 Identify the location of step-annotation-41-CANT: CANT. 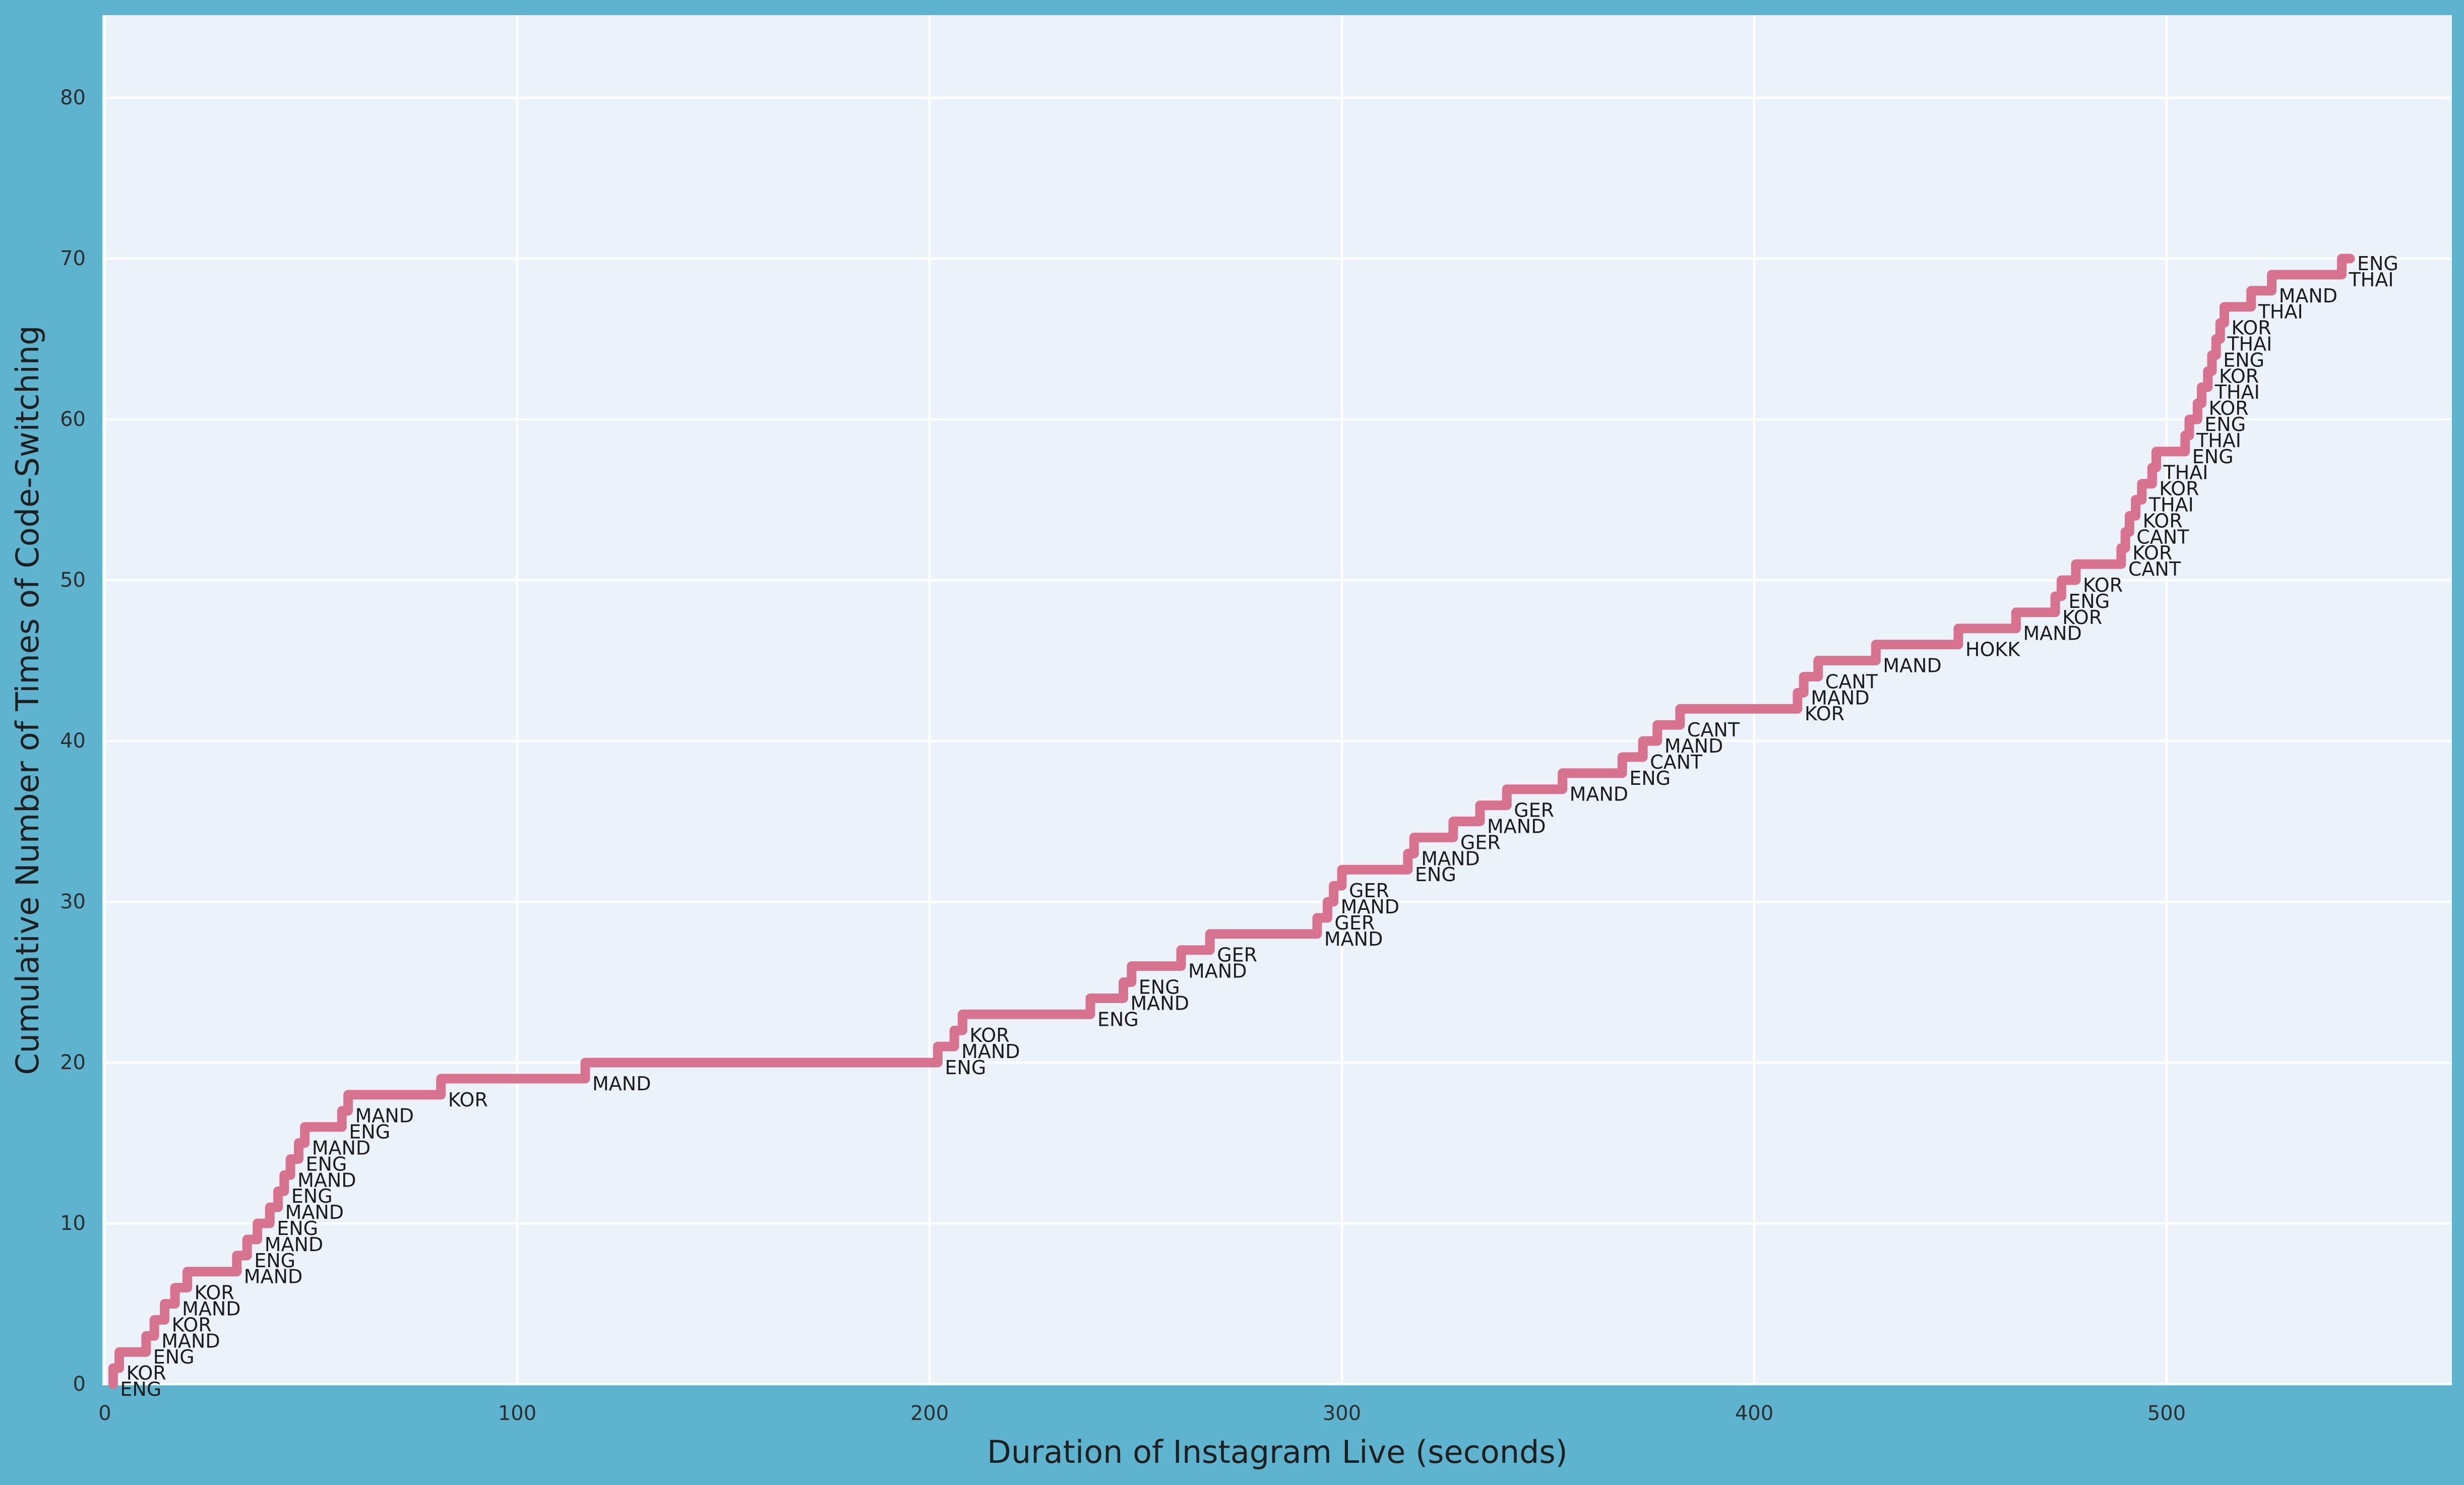
(1713, 730).